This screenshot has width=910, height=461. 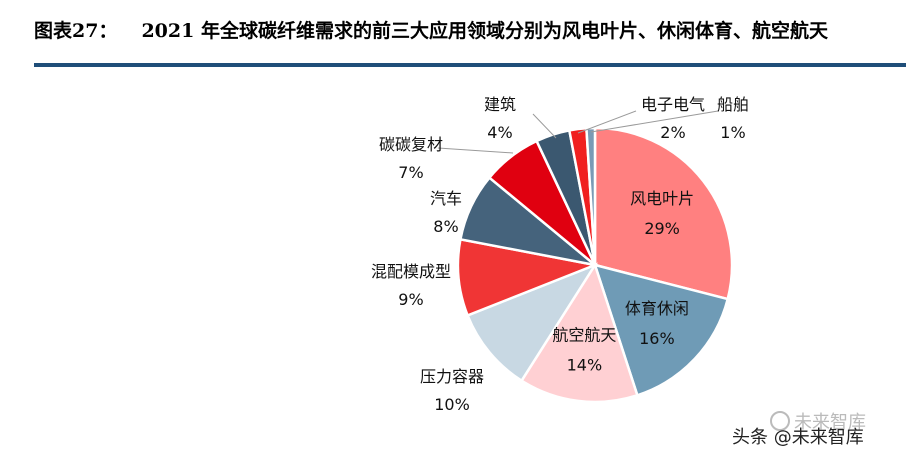 What do you see at coordinates (733, 104) in the screenshot?
I see `slice-label: 船舶` at bounding box center [733, 104].